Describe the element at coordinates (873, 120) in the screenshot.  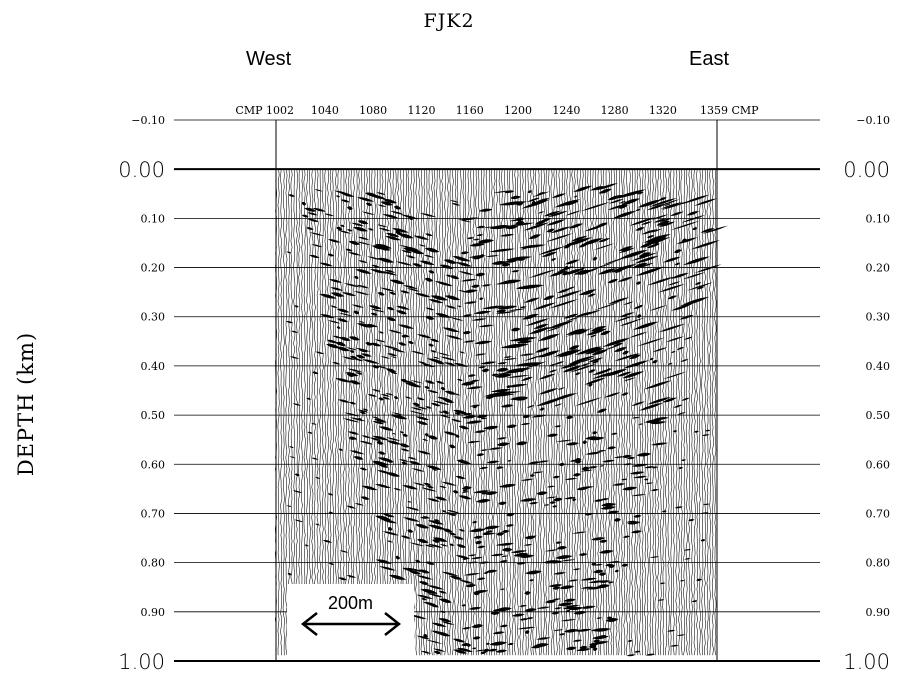
I see `y-tick-label-right: −0.10` at that location.